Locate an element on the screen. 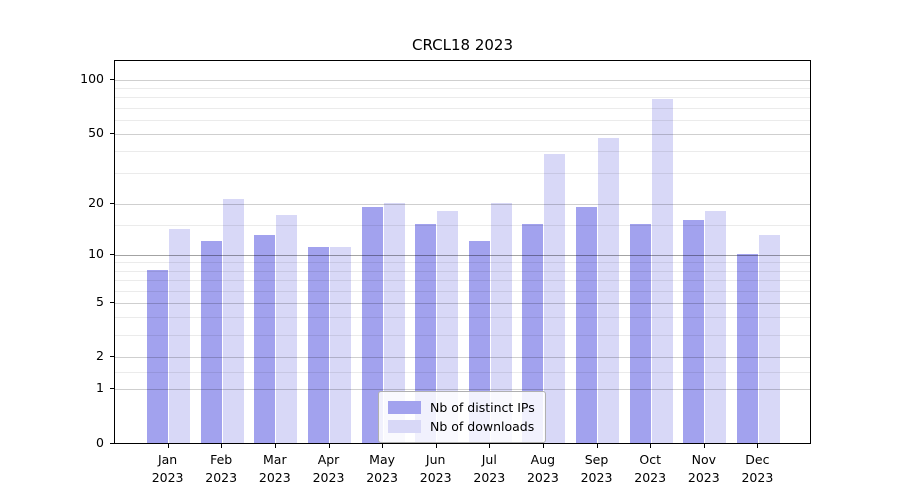 The image size is (900, 500). y-tick-label: 100 is located at coordinates (92, 78).